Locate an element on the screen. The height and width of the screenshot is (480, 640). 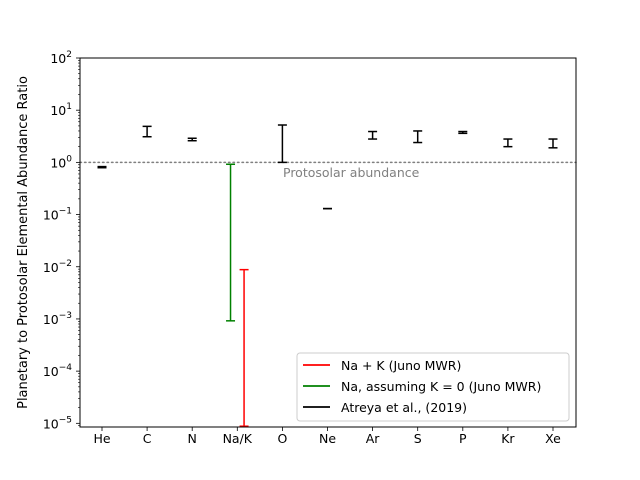
y-tick-label: 10² is located at coordinates (61, 58).